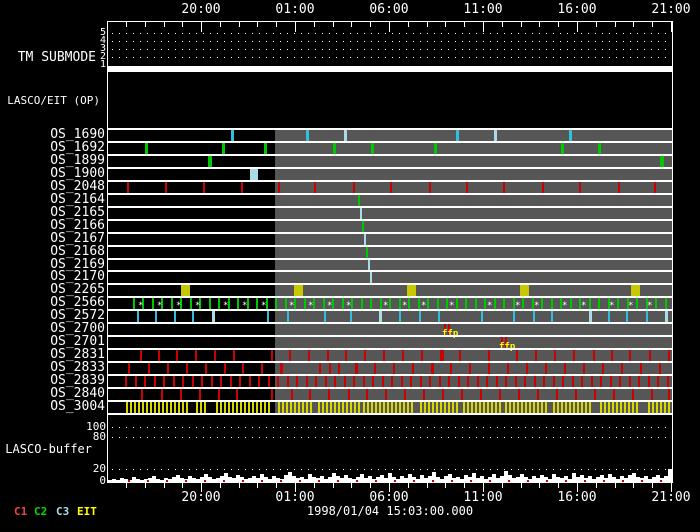 The width and height of the screenshot is (700, 532). I want to click on axis-major-tick, so click(295, 487).